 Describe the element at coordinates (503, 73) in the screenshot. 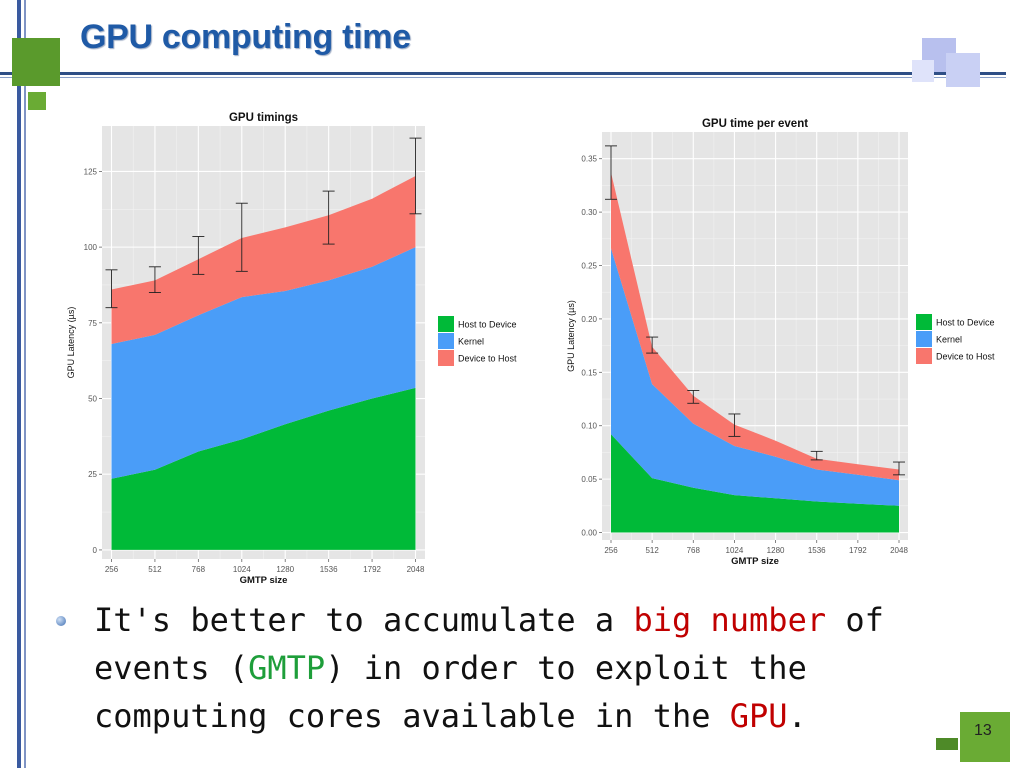

I see `title-underline` at that location.